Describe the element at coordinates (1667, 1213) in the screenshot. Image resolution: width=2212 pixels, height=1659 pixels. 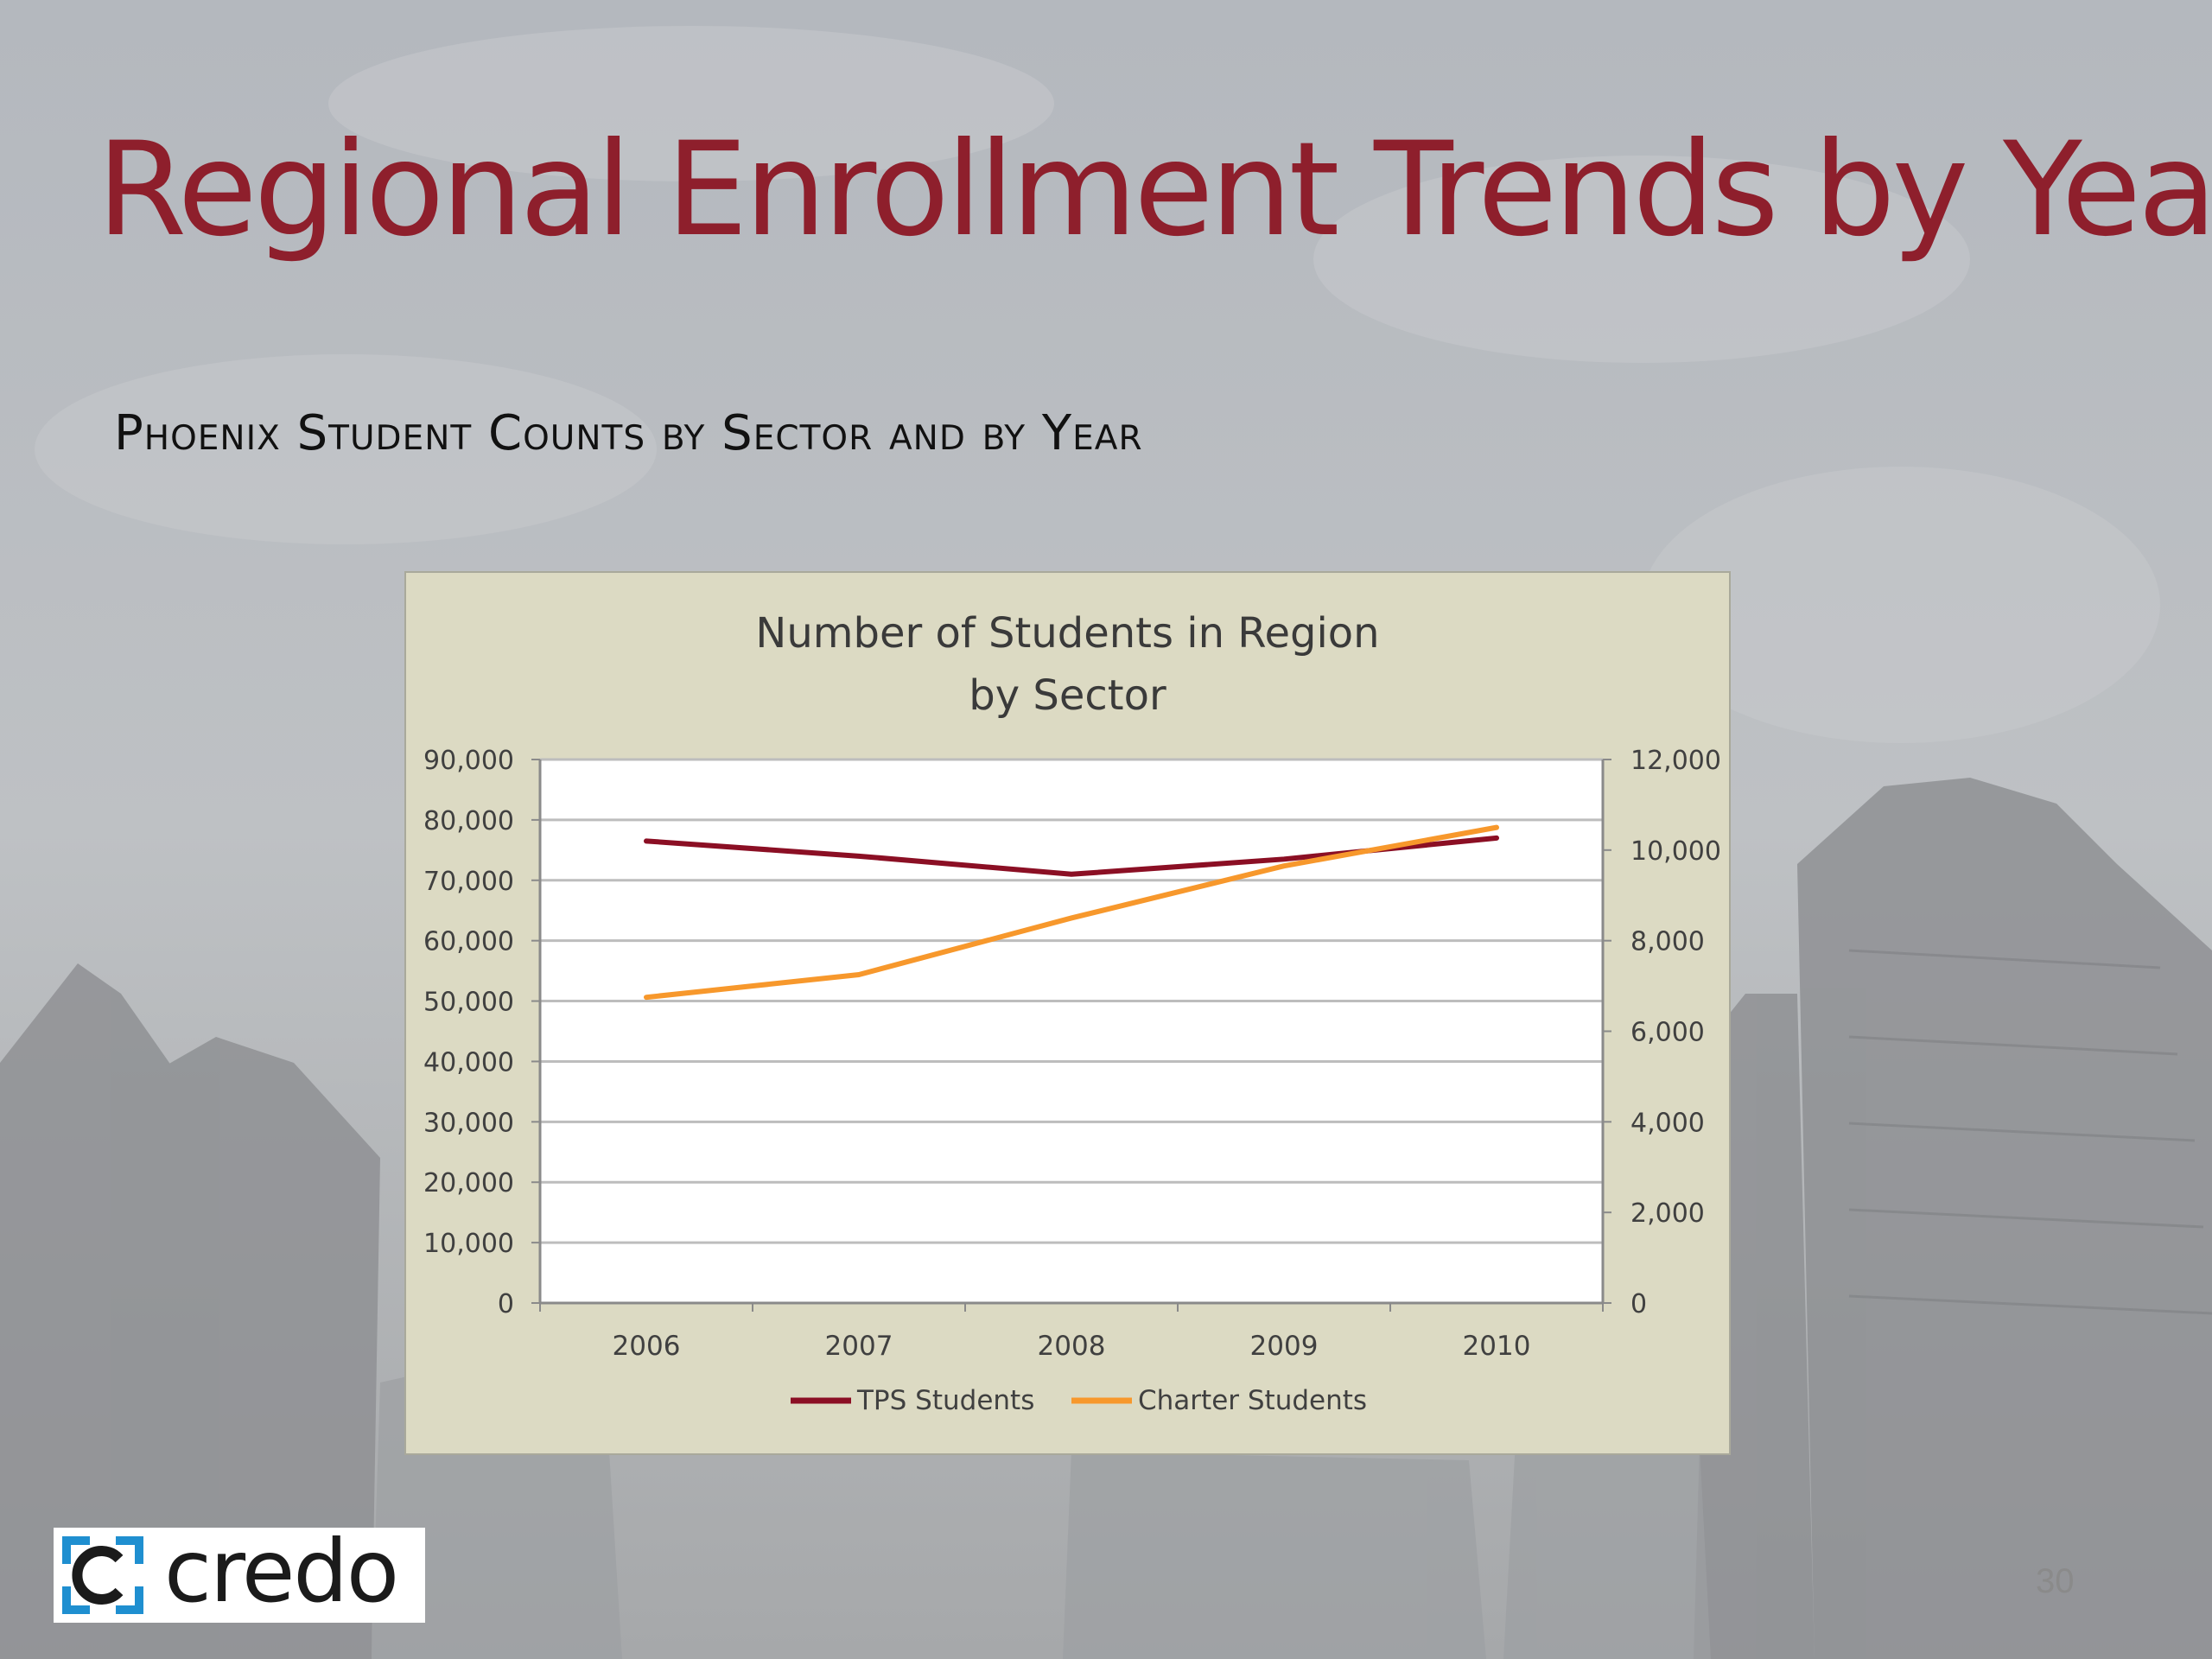
I see `right-axis-tick-label: 2,000` at that location.